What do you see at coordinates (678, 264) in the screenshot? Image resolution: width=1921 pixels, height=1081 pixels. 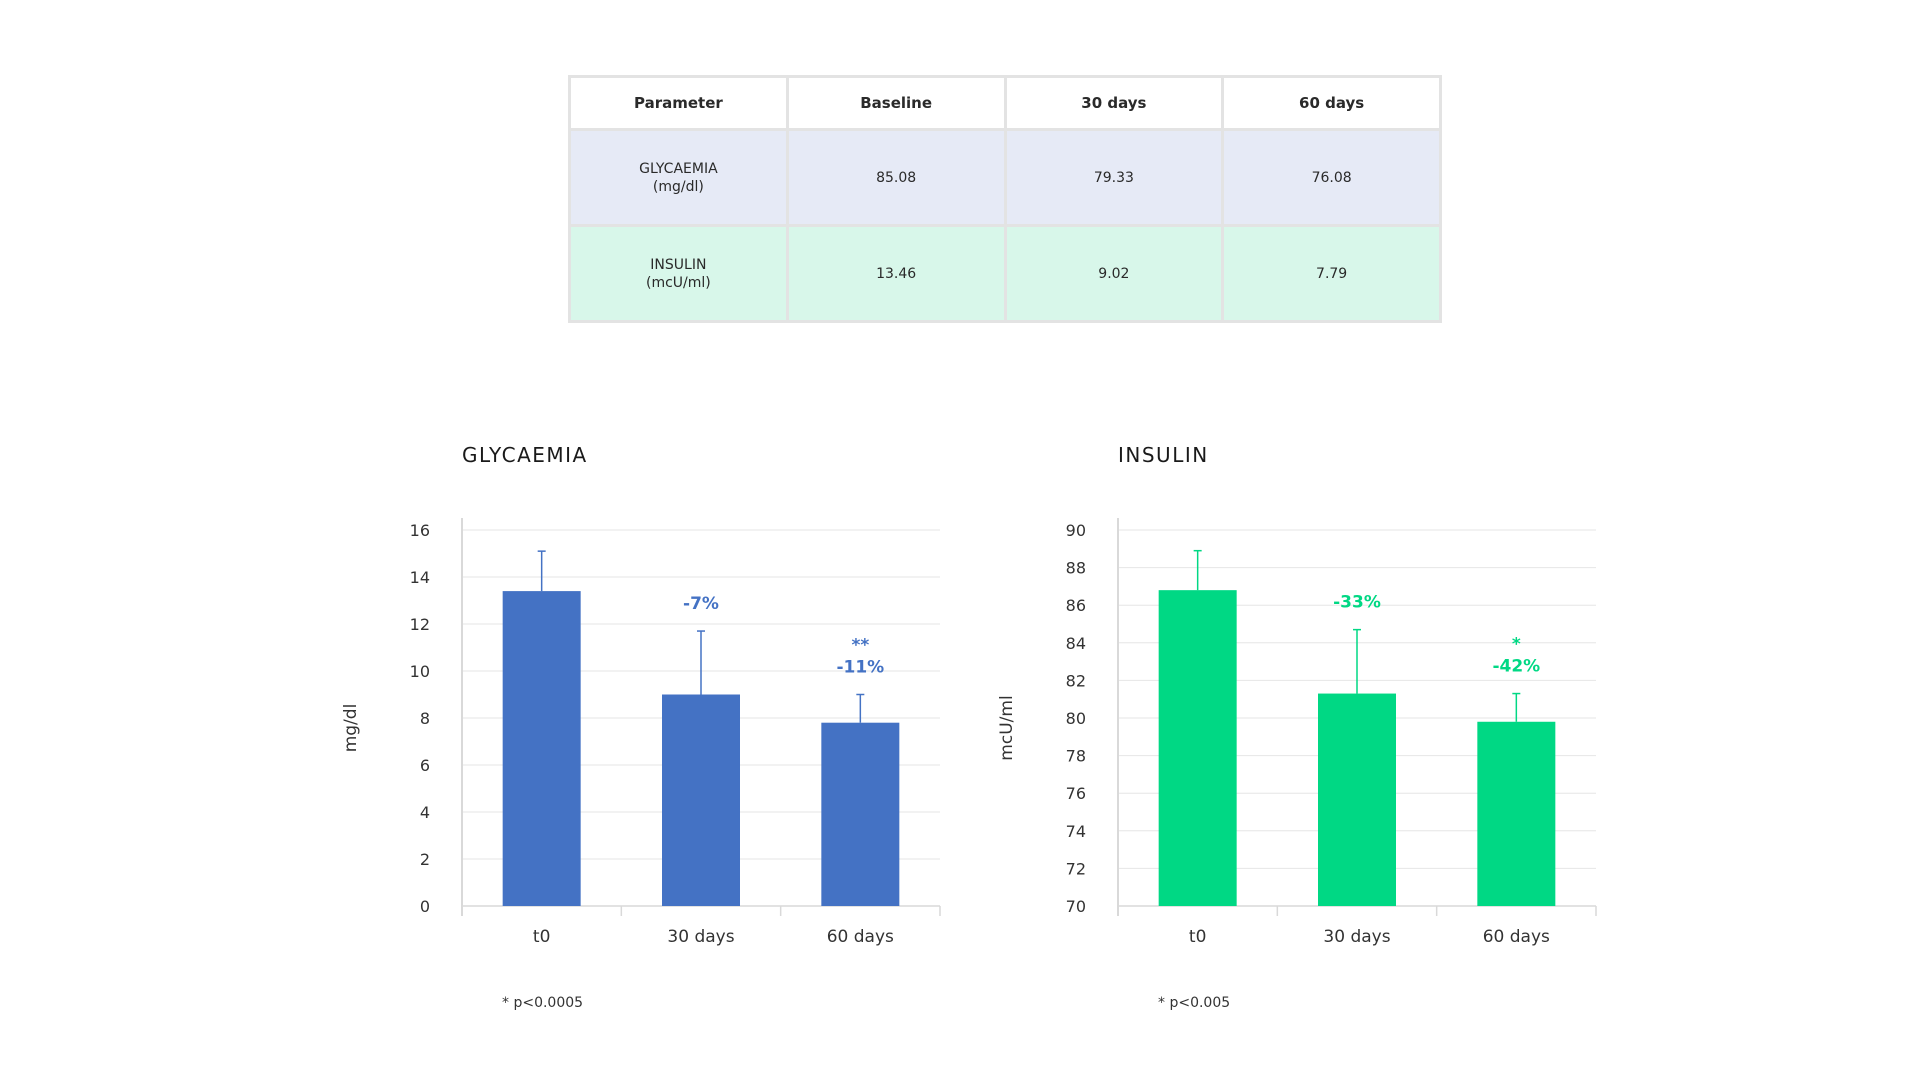 I see `param-name: INSULIN` at bounding box center [678, 264].